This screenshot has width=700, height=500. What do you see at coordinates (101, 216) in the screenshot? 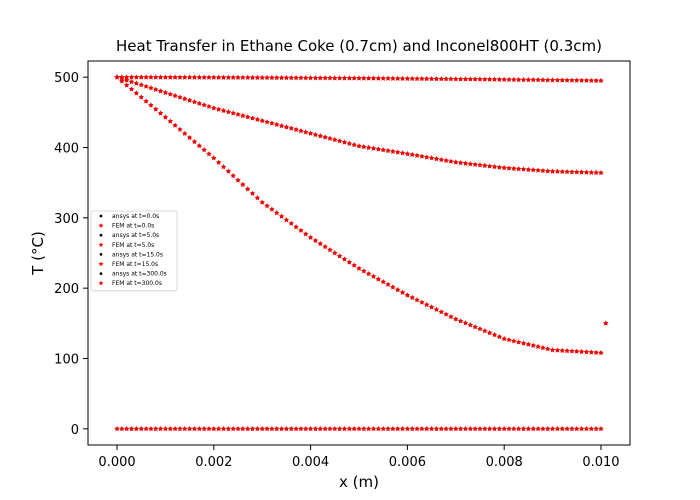
I see `legend-marker` at bounding box center [101, 216].